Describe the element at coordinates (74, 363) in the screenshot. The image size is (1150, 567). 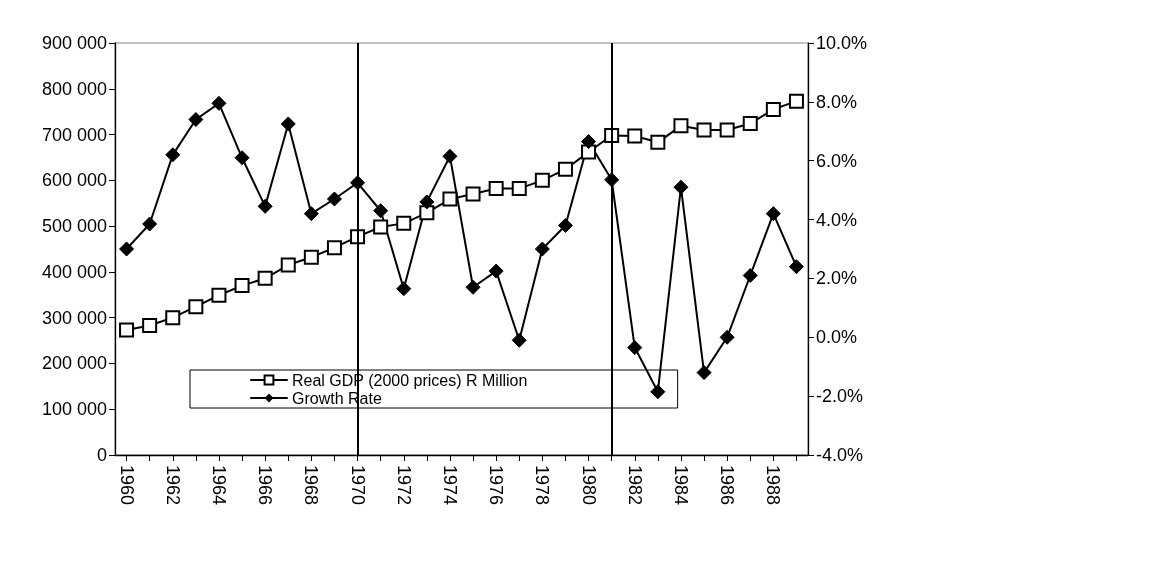
I see `y-tick-label: 200 000` at that location.